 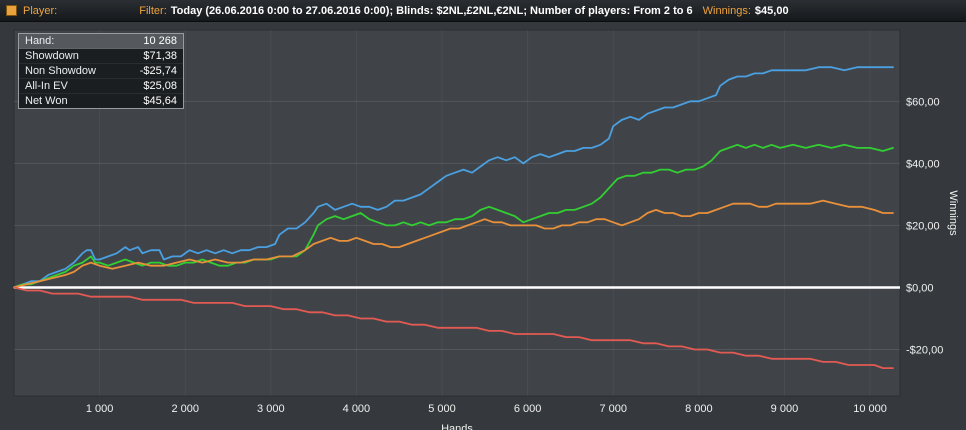 I want to click on legend-row-label: Net Won, so click(x=46, y=101).